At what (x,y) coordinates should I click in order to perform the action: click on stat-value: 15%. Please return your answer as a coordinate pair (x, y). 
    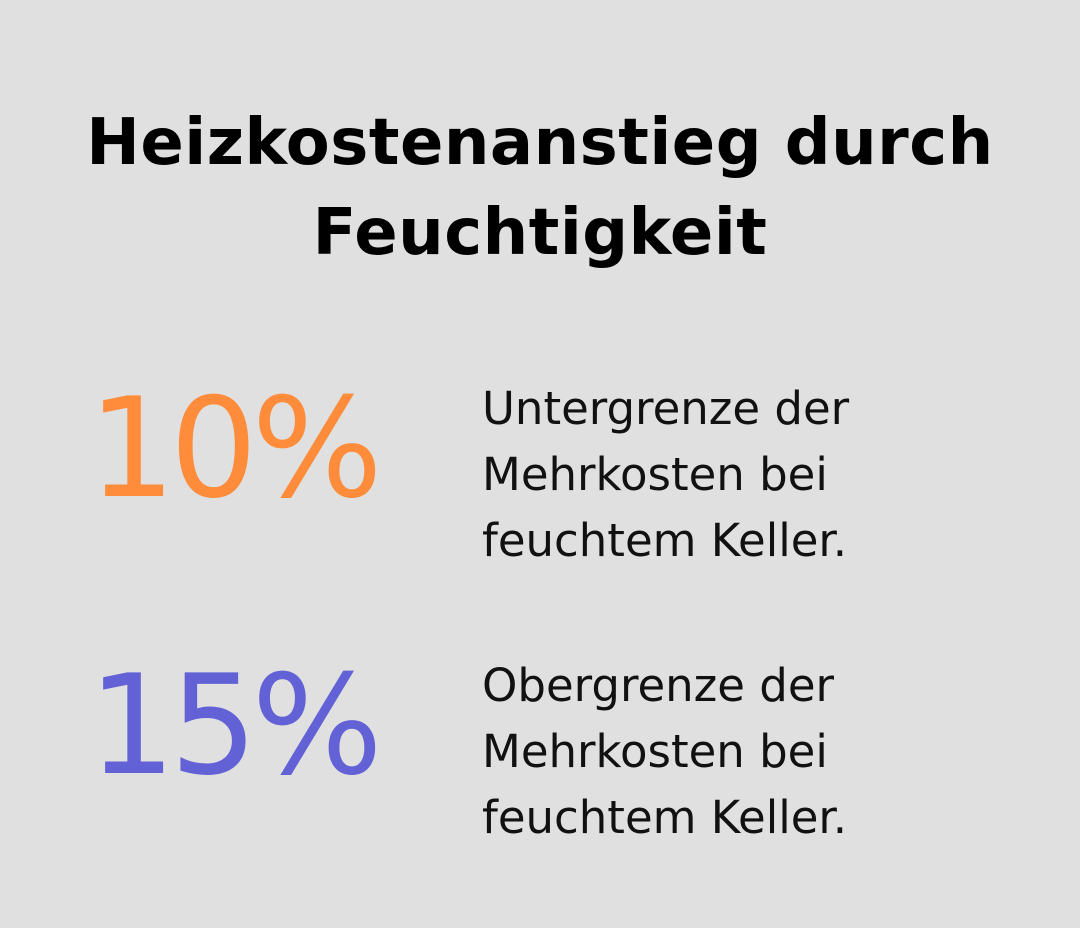
    Looking at the image, I should click on (235, 725).